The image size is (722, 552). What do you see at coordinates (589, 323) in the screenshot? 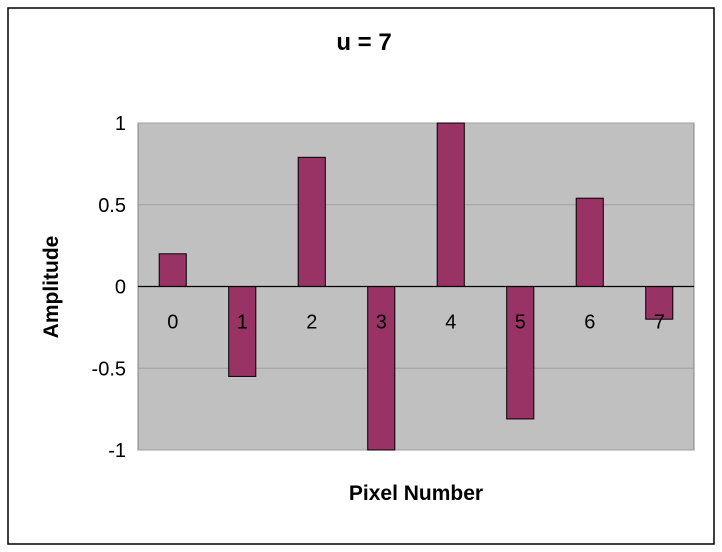
I see `x-tick-label: 6` at bounding box center [589, 323].